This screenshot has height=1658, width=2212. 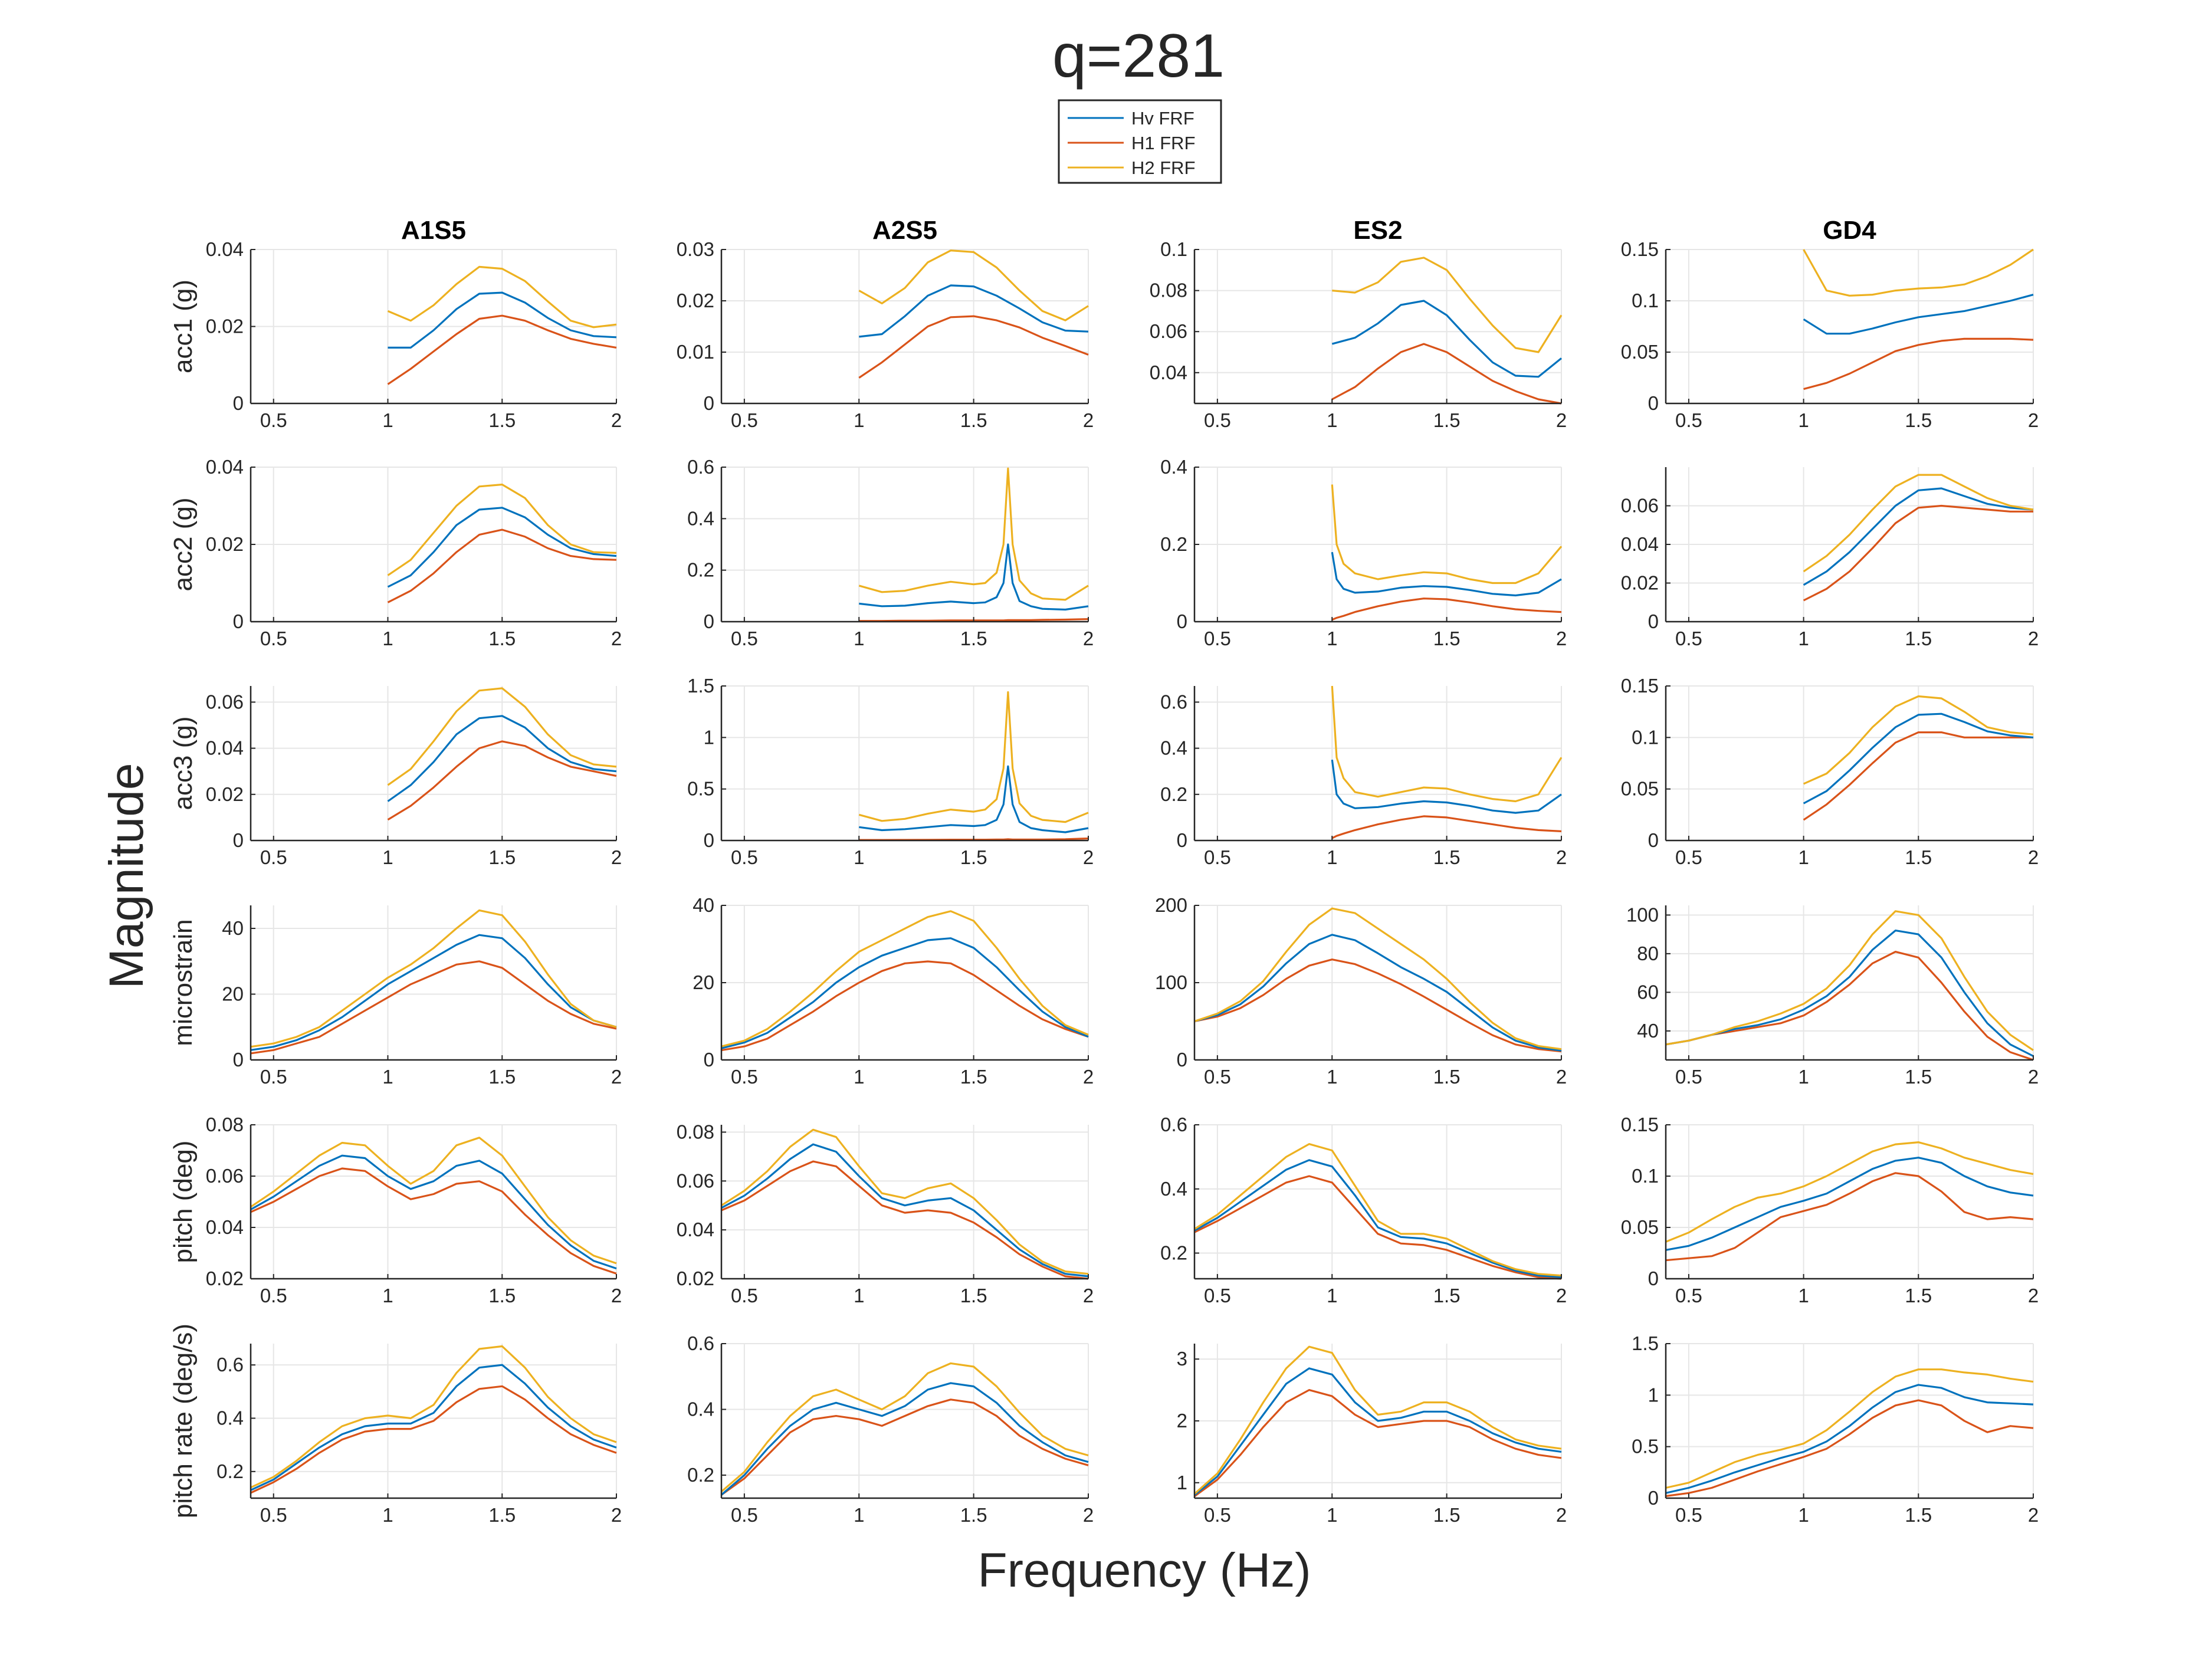 I want to click on subplot-1-1: 0.5 1 1.5 2 0 0.2 0.4 0.6, so click(x=890, y=552).